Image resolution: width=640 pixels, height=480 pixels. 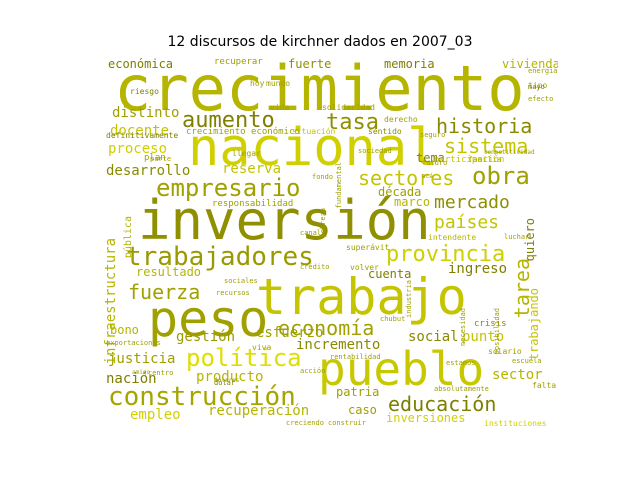 I want to click on cloud-word: política, so click(x=244, y=358).